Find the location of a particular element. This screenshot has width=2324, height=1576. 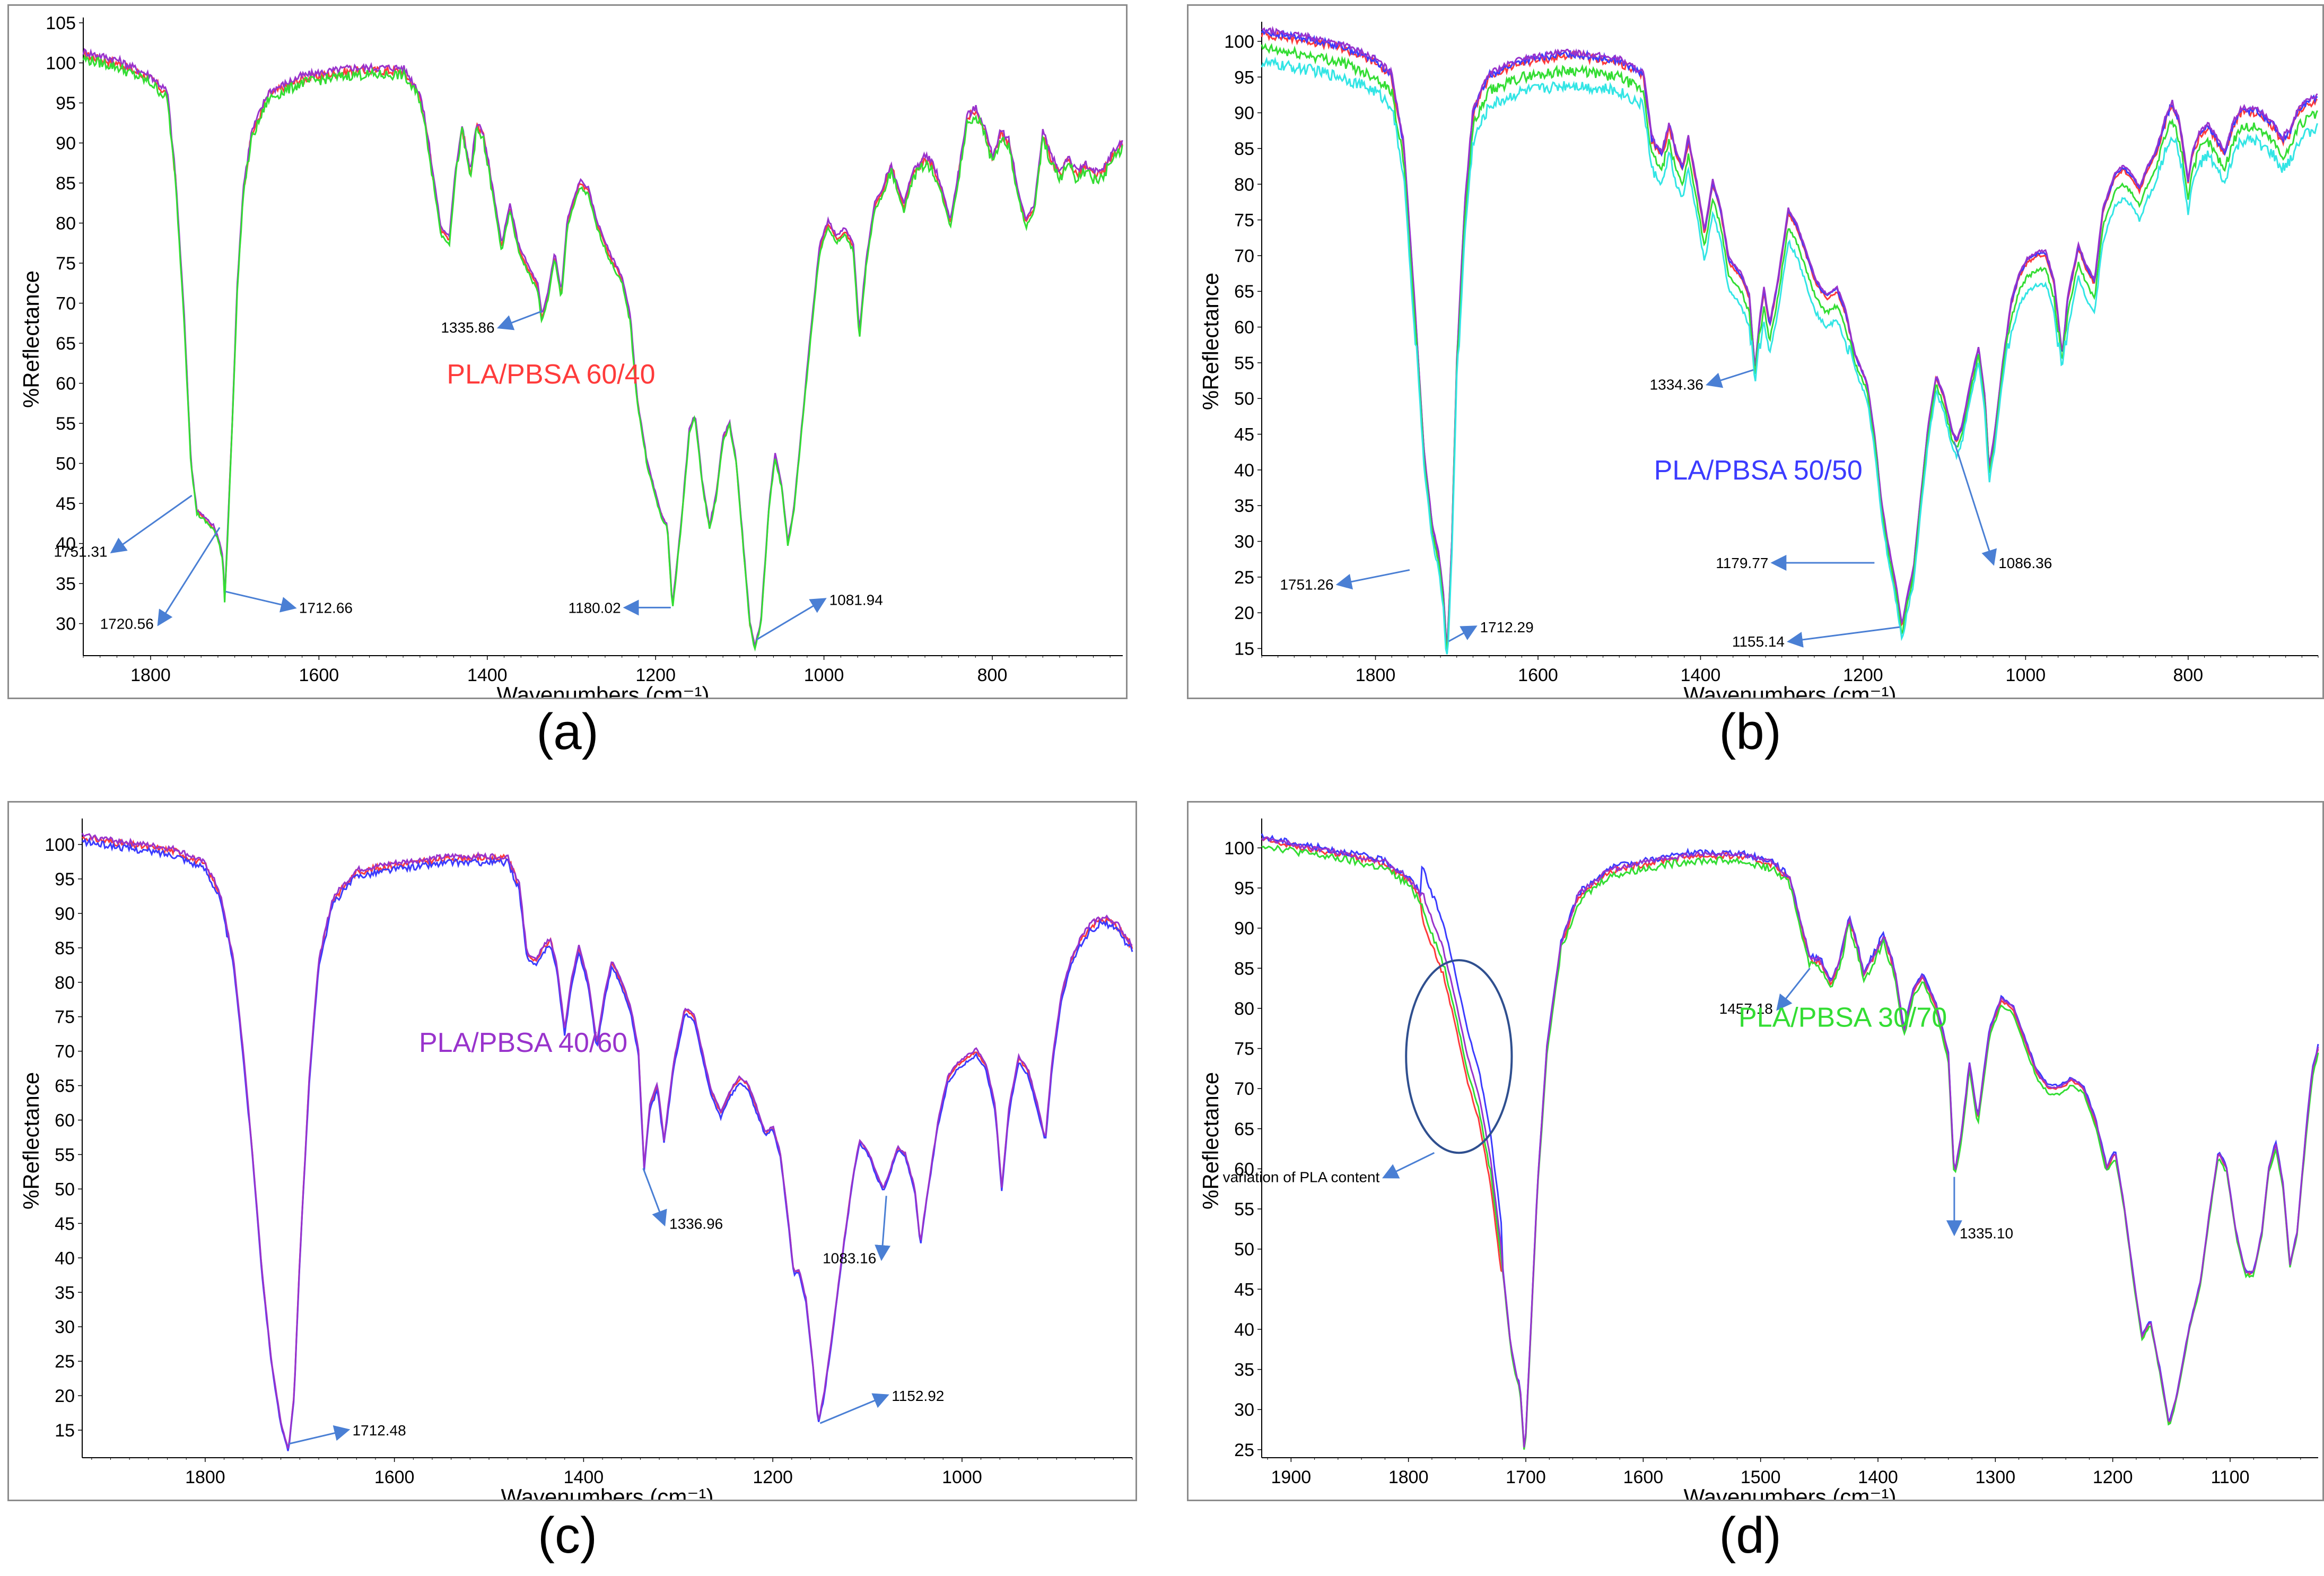

panel-title-d: PLA/PBSA 30/70 is located at coordinates (1842, 1018).